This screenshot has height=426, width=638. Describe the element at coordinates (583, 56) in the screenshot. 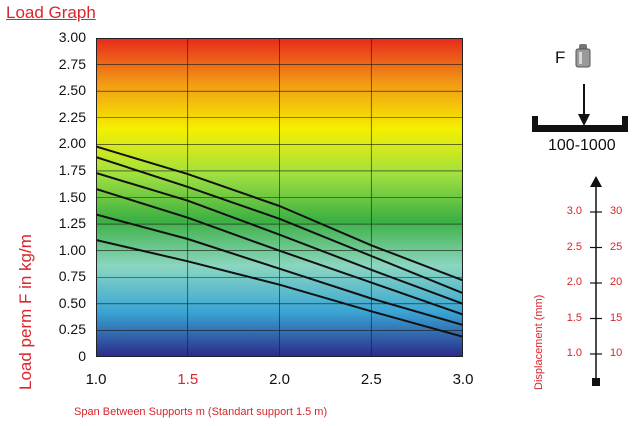

I see `weight-icon` at that location.